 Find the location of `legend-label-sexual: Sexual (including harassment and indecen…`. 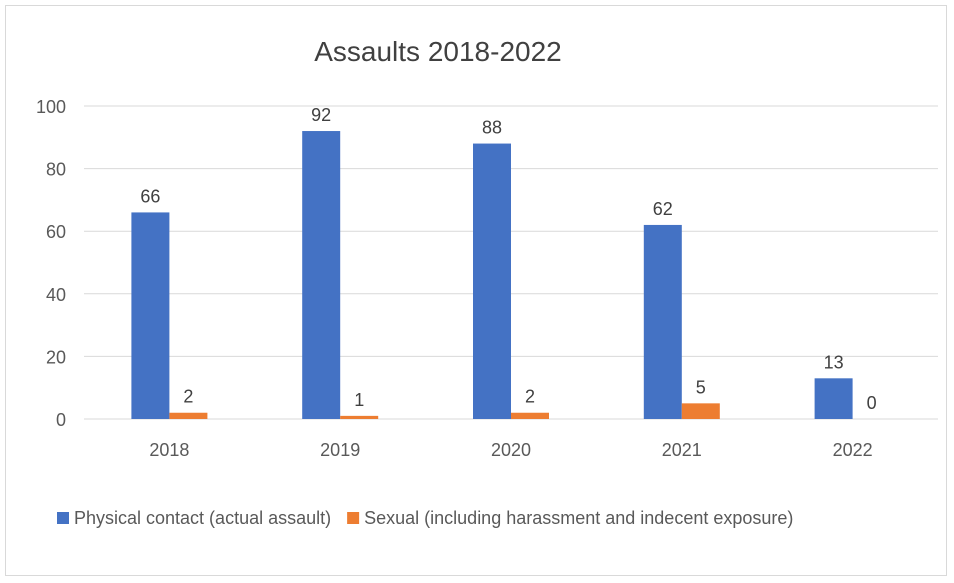

legend-label-sexual: Sexual (including harassment and indecen… is located at coordinates (578, 518).